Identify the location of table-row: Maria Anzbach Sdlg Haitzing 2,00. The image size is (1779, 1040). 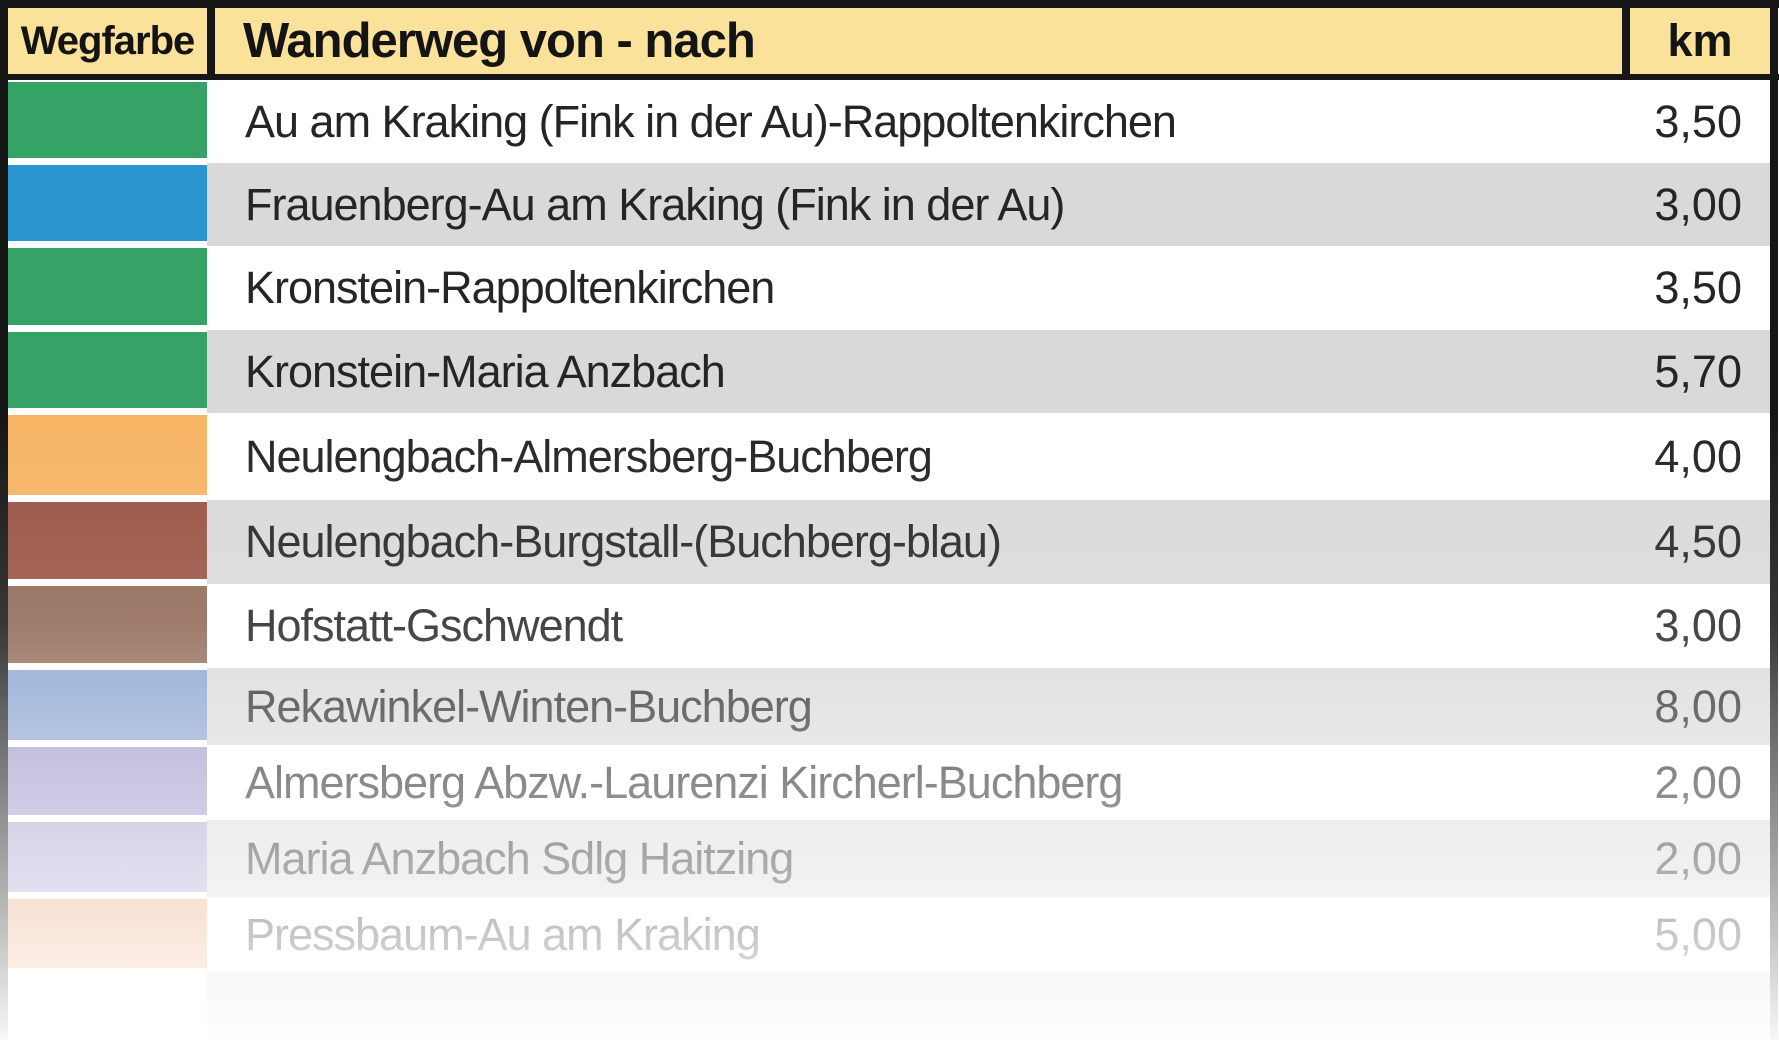
(889, 858).